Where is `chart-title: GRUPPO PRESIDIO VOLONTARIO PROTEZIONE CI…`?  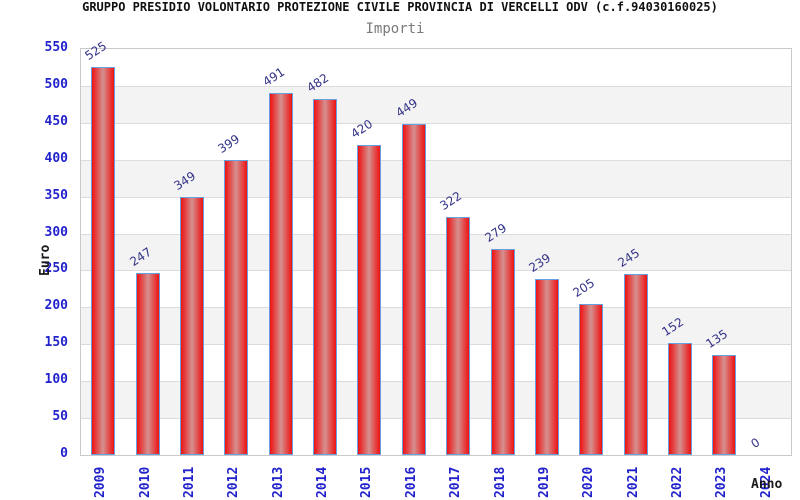
chart-title: GRUPPO PRESIDIO VOLONTARIO PROTEZIONE CI… is located at coordinates (400, 7).